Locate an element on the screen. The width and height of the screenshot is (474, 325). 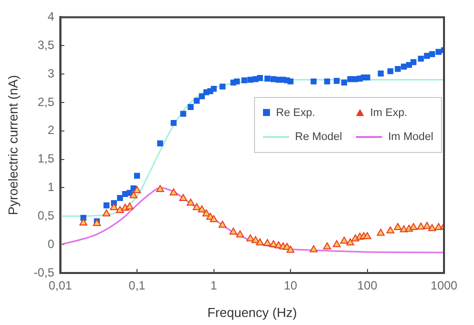
x-tick-label: 0,01 is located at coordinates (60, 285).